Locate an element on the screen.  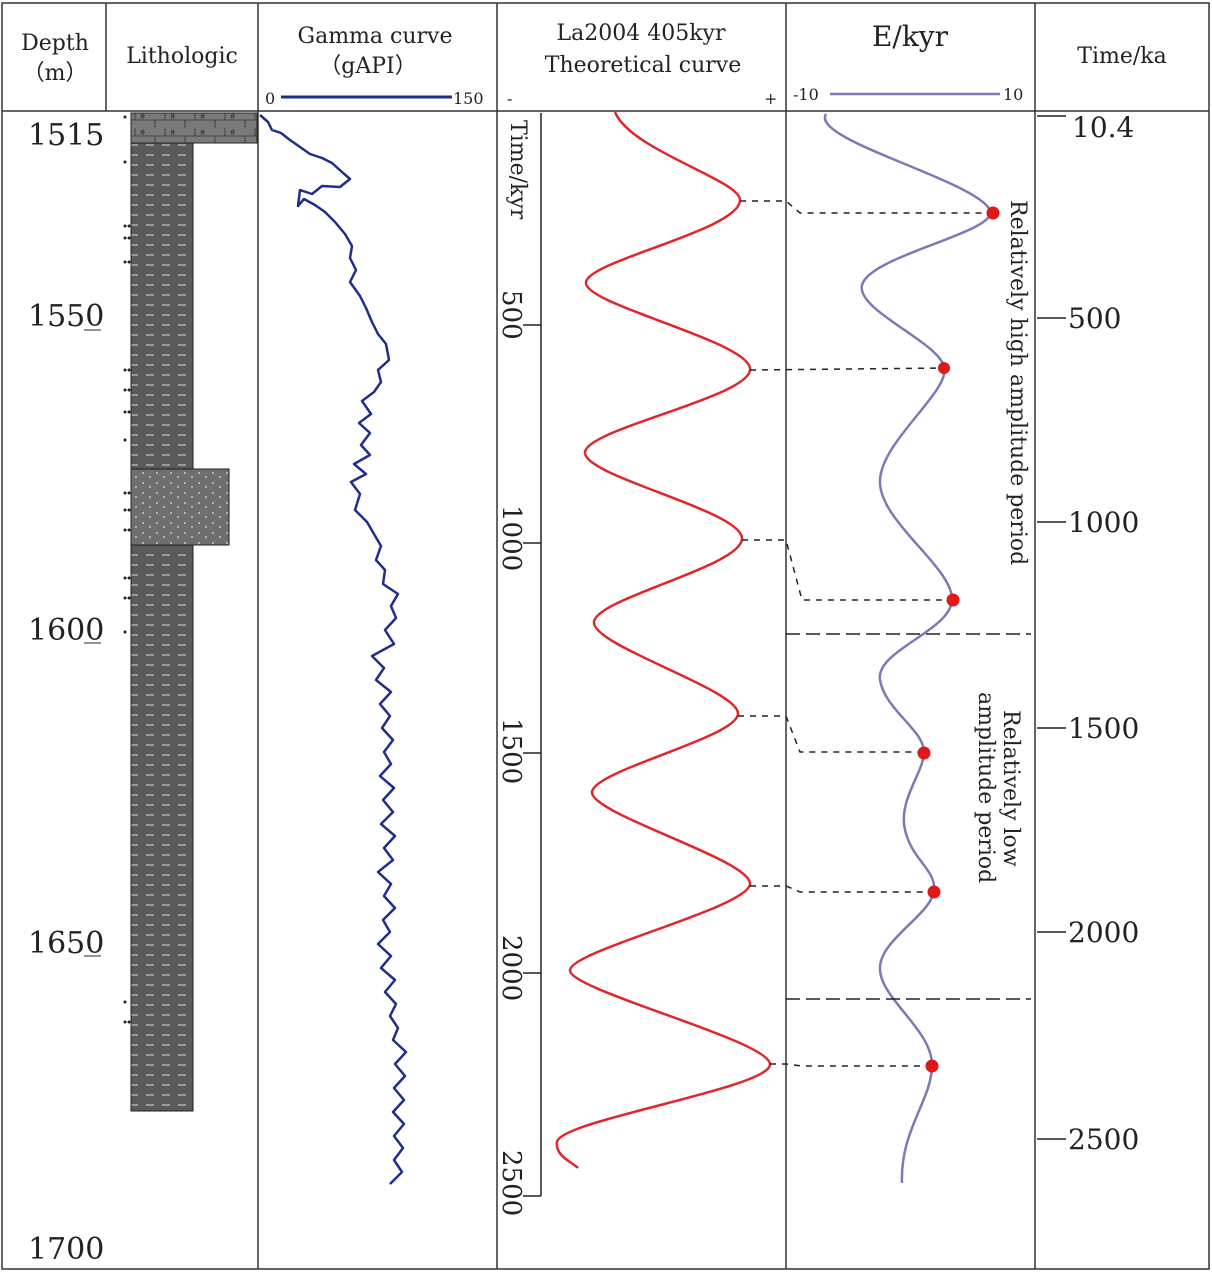
time-axis: 10.4 500 1000 1500 2000 2500 is located at coordinates (1088, 633).